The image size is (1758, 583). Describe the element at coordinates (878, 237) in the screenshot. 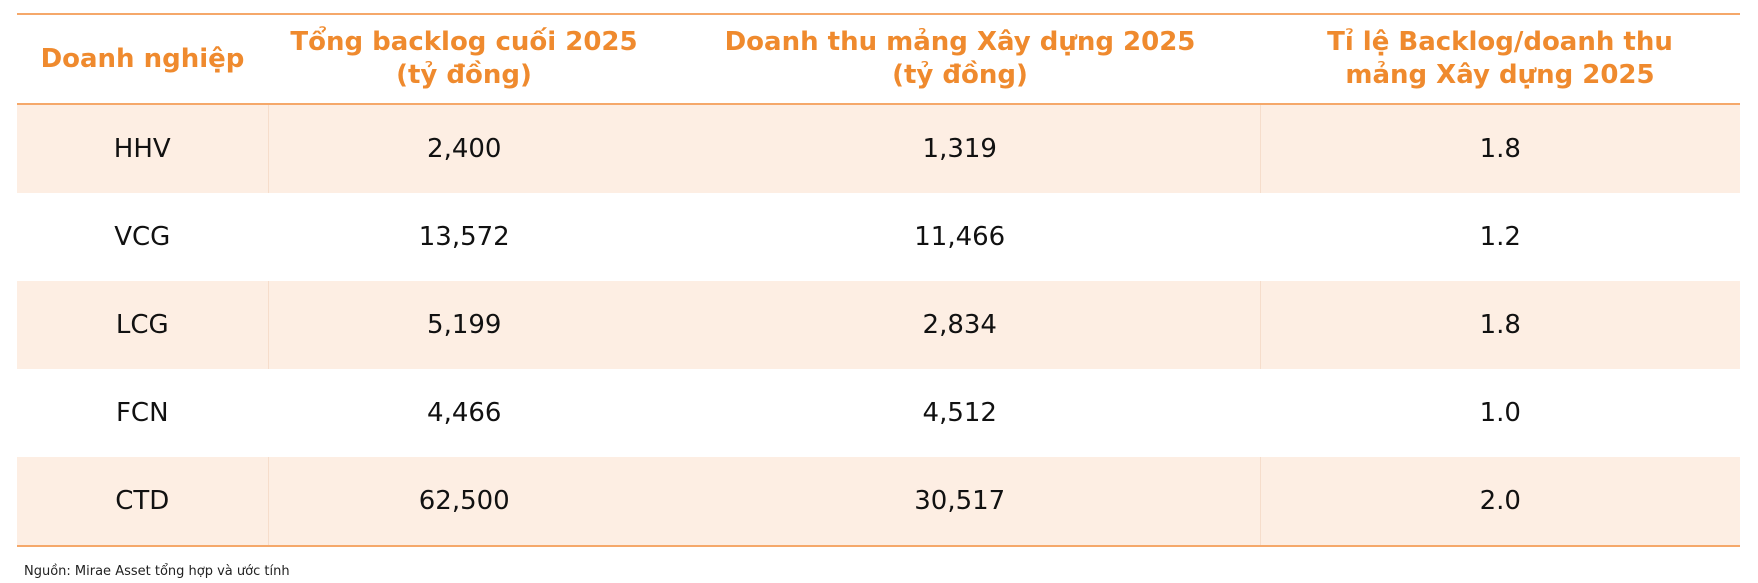

I see `table-row: VCG 13,572 11,466 1.2` at that location.